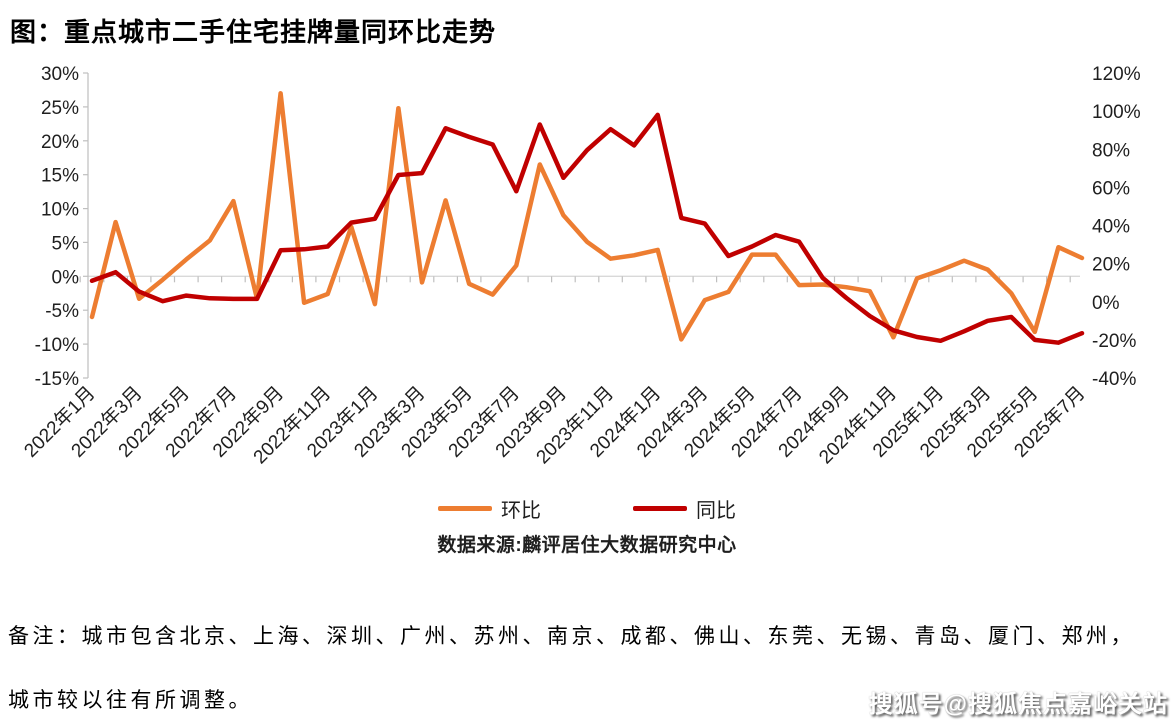  I want to click on footnote-line-2: 城市较以往有所调整。, so click(130, 700).